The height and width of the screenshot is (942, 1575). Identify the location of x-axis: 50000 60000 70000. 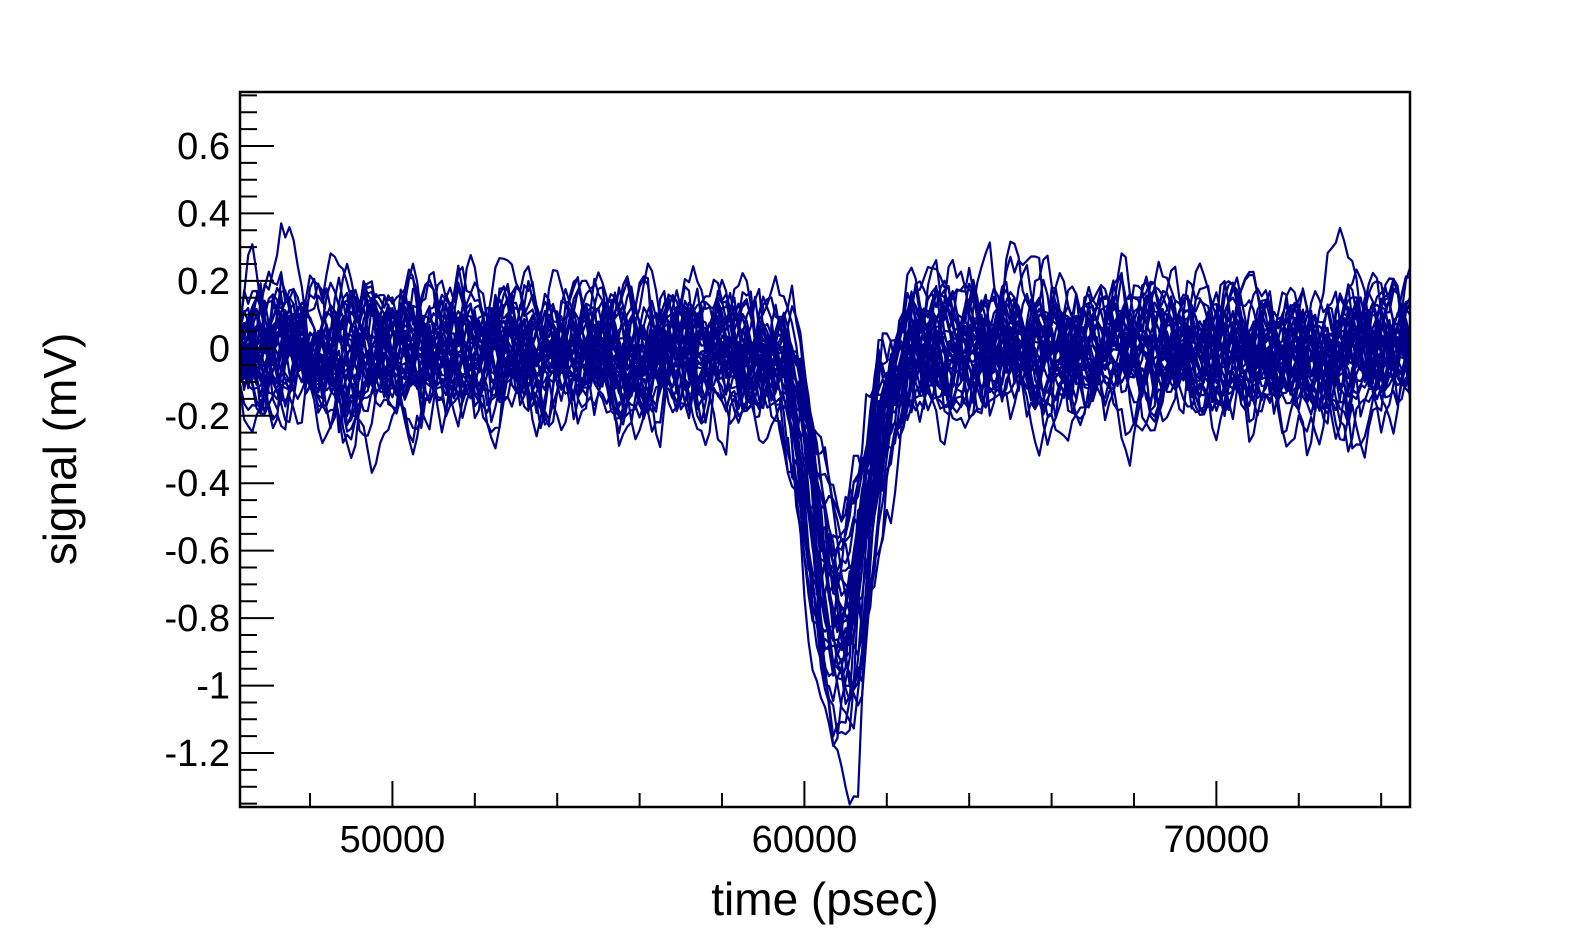
(846, 821).